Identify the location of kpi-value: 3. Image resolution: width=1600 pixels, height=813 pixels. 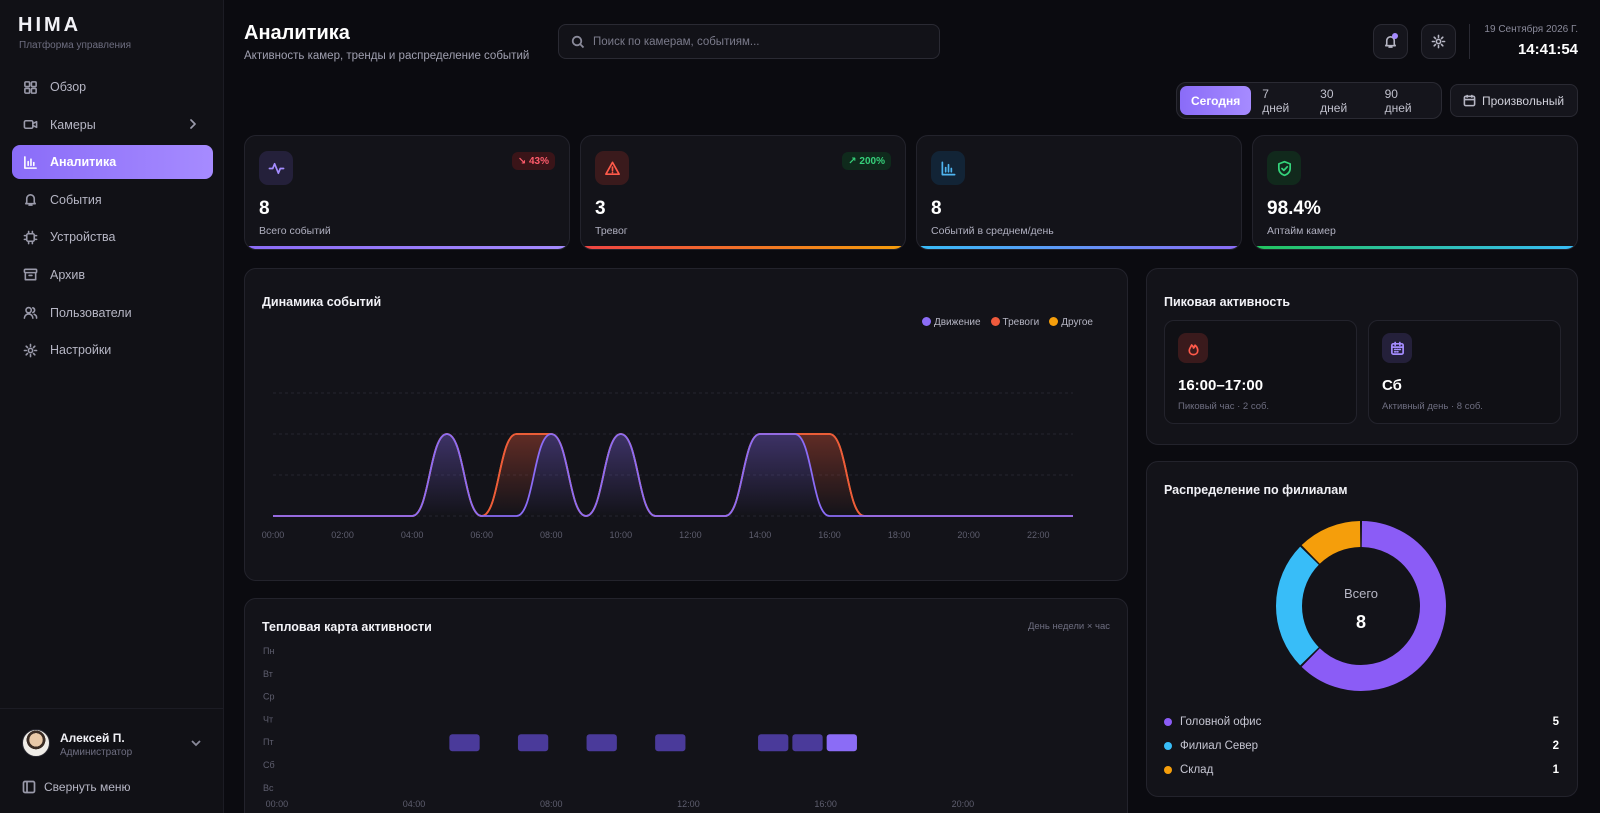
(600, 208).